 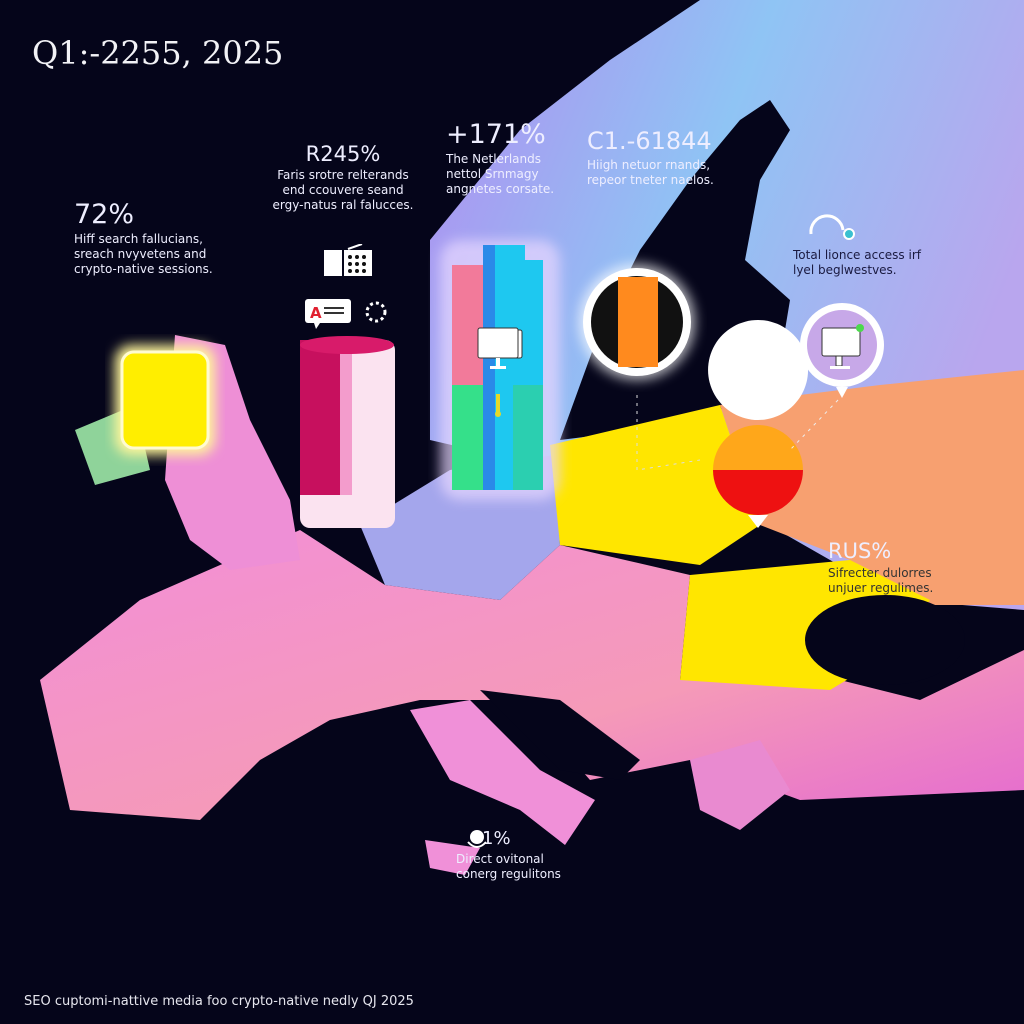 I want to click on region-east, so click(x=872, y=487).